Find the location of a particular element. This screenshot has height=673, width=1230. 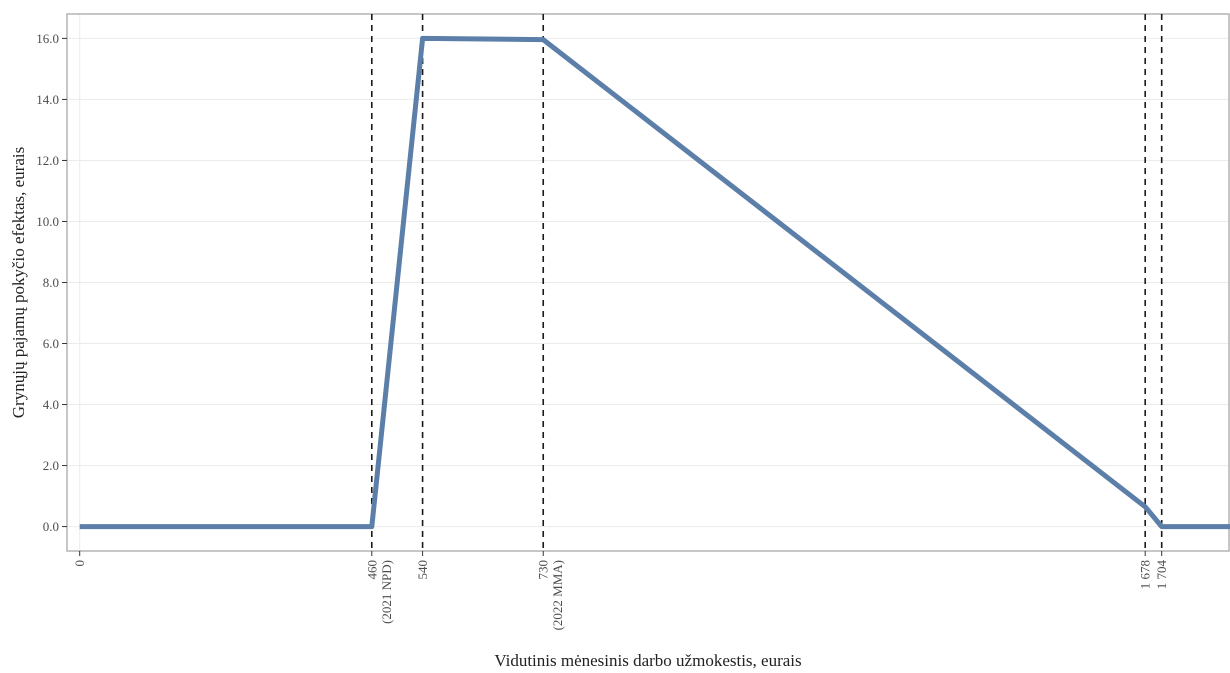

y-axis-title: Grynųjų pajamų pokyčio efektas, eurais is located at coordinates (18, 282).